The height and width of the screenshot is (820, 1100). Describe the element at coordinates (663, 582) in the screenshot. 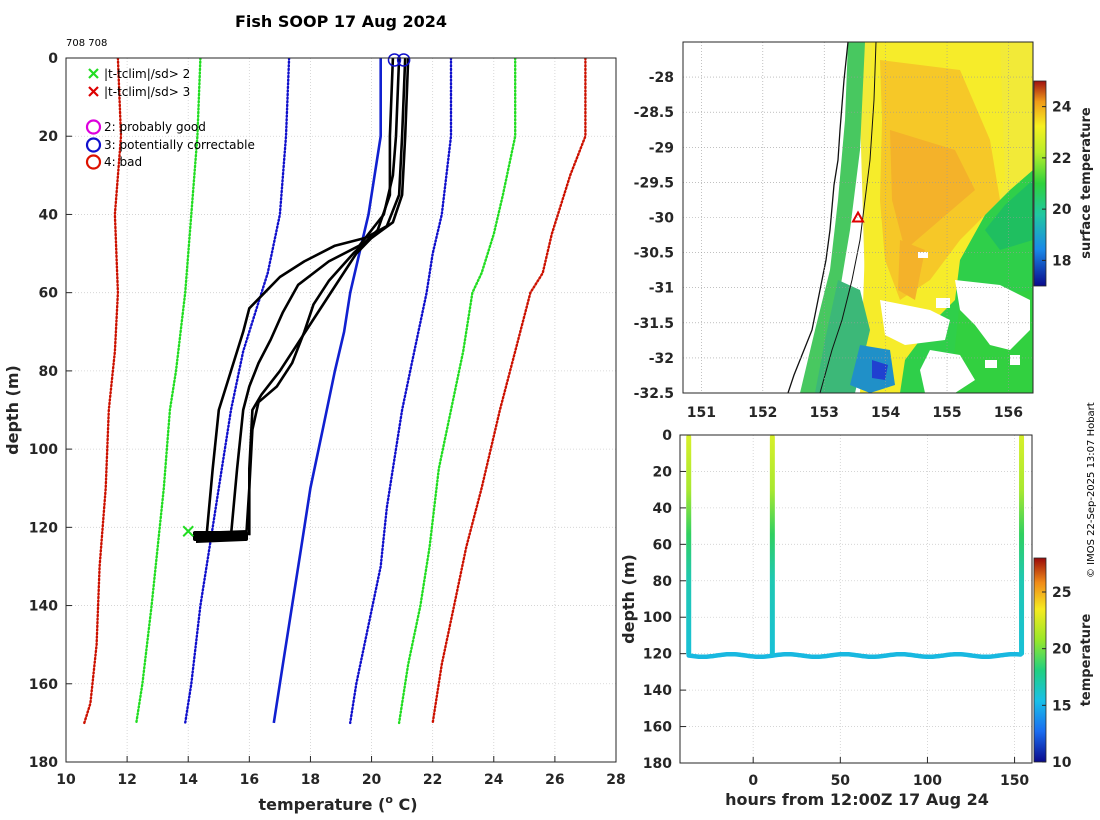

I see `dt-y-tick-label: 80` at that location.